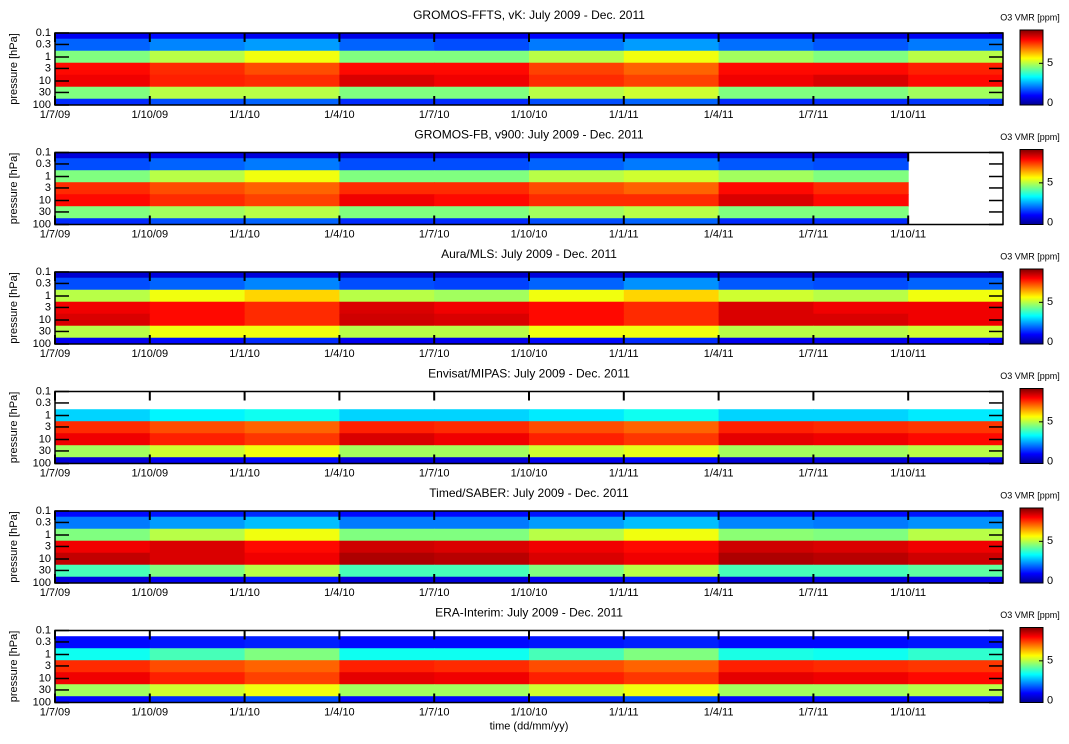  What do you see at coordinates (43, 164) in the screenshot?
I see `y-tick-label: 0.3` at bounding box center [43, 164].